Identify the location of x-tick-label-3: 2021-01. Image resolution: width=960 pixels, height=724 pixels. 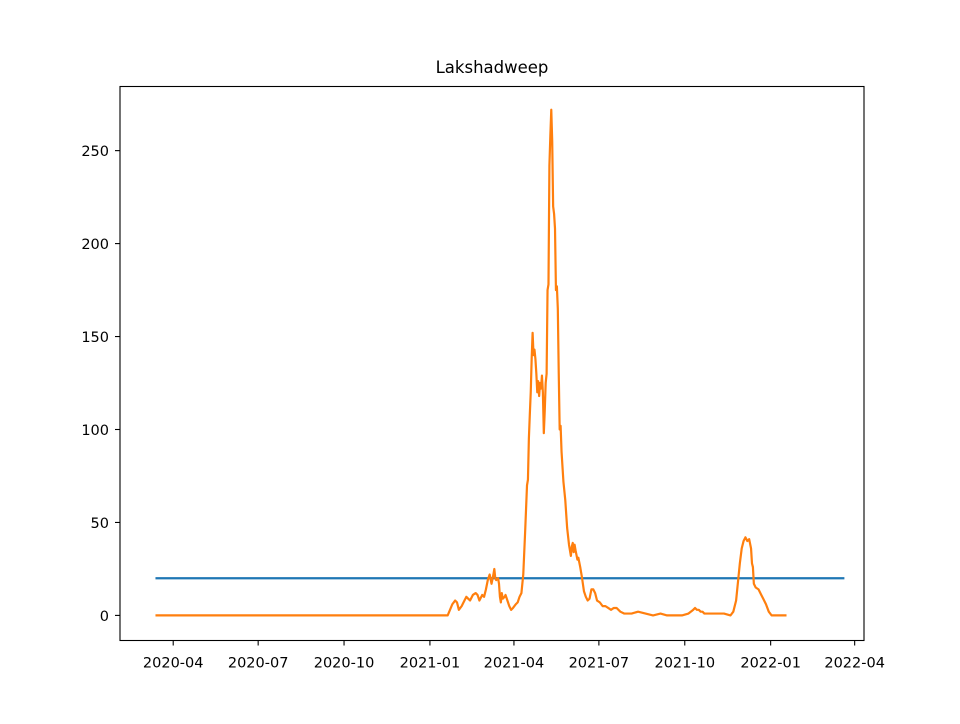
(430, 664).